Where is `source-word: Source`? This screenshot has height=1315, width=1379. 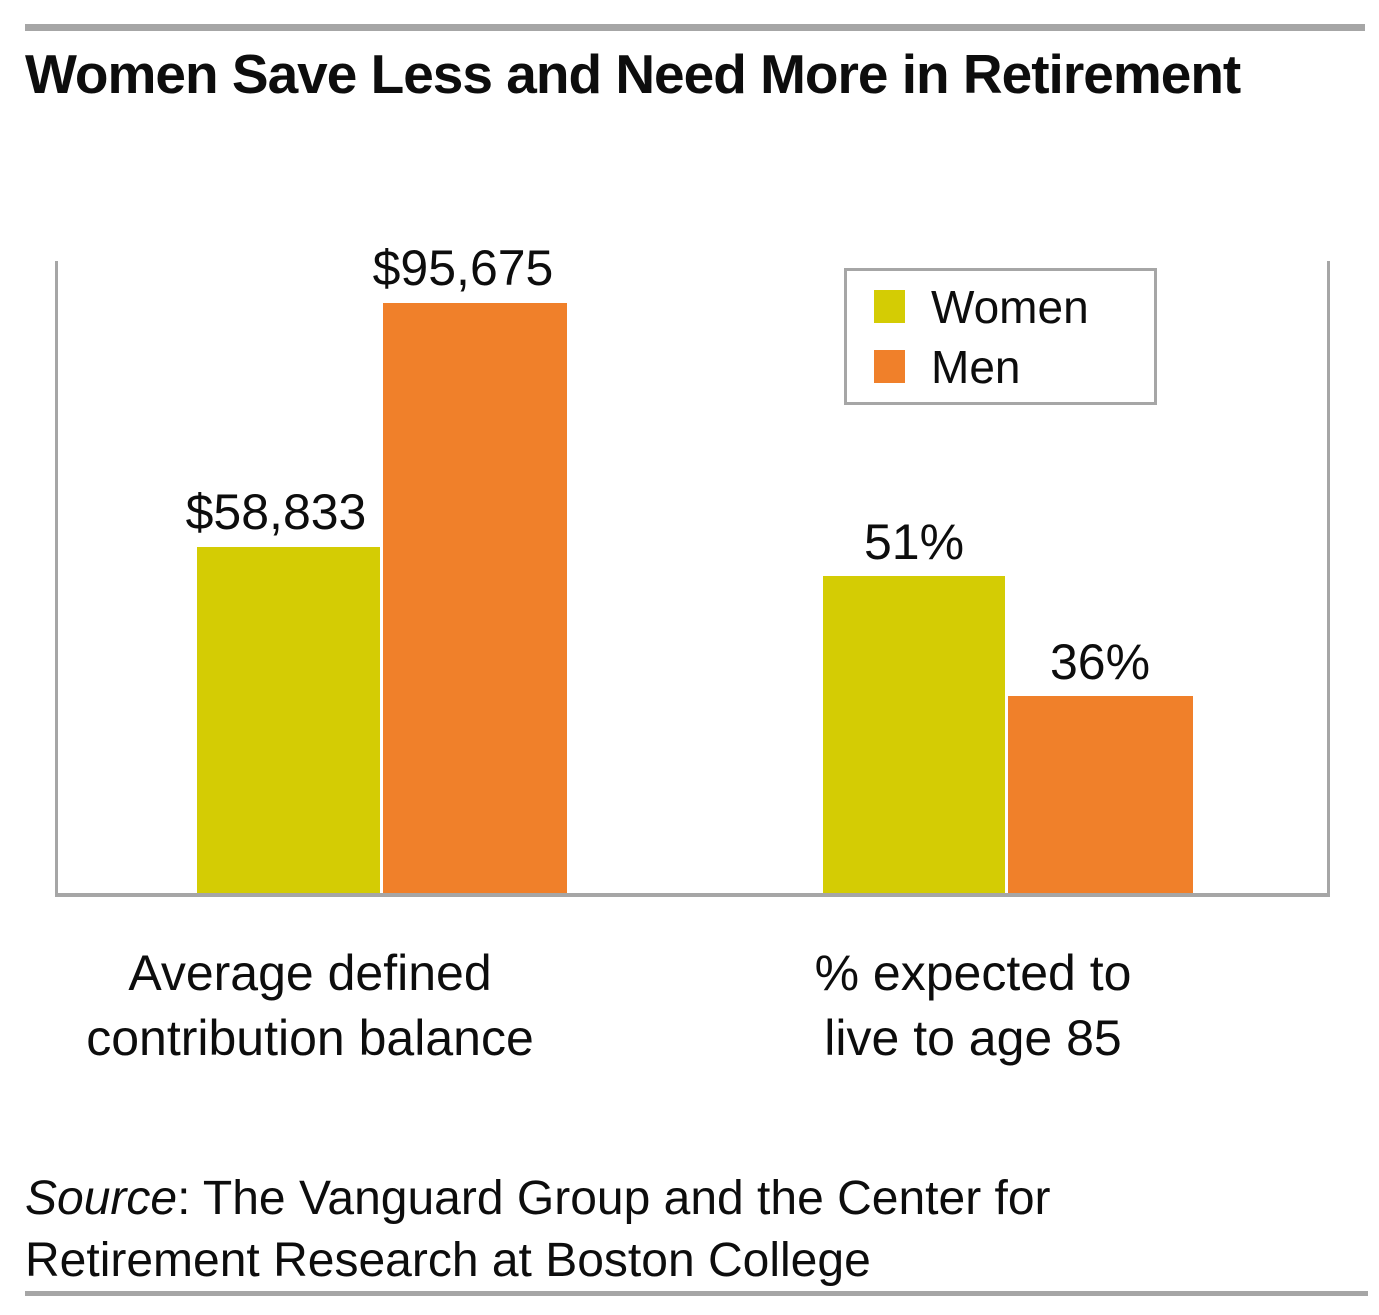 source-word: Source is located at coordinates (101, 1198).